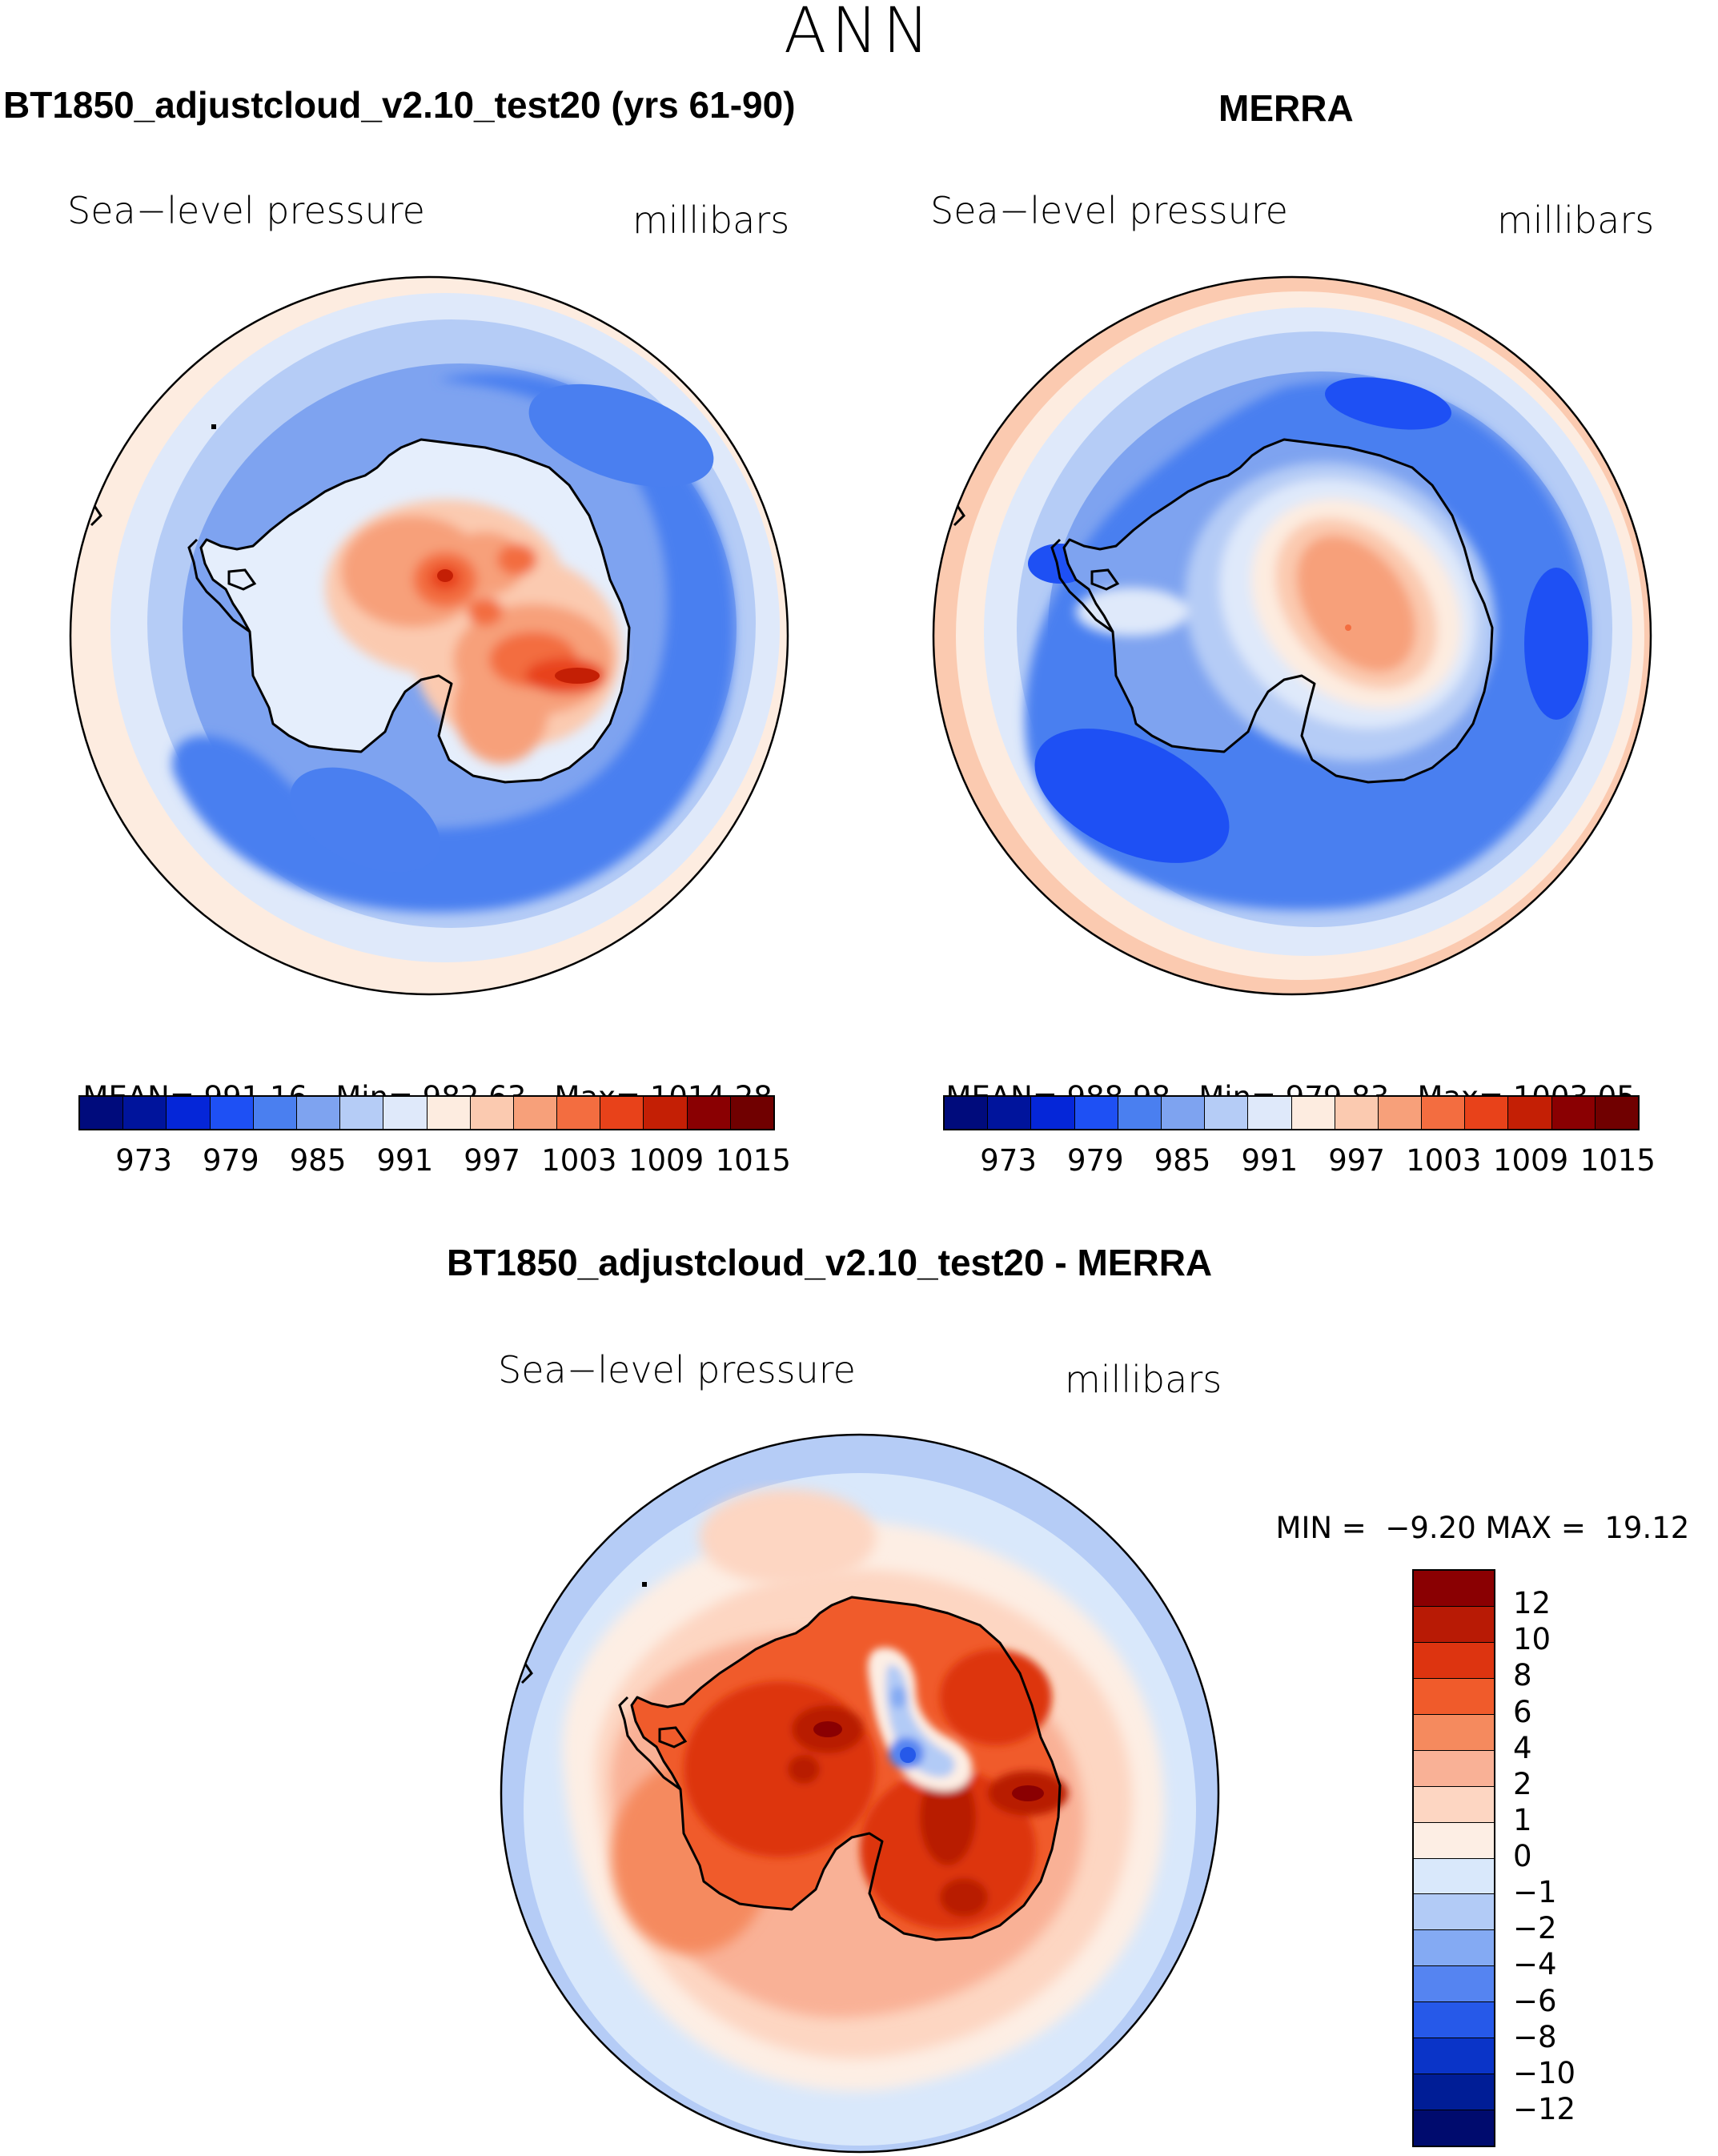 Image resolution: width=1718 pixels, height=2156 pixels. What do you see at coordinates (1321, 1528) in the screenshot?
I see `diff-min-label: MIN =` at bounding box center [1321, 1528].